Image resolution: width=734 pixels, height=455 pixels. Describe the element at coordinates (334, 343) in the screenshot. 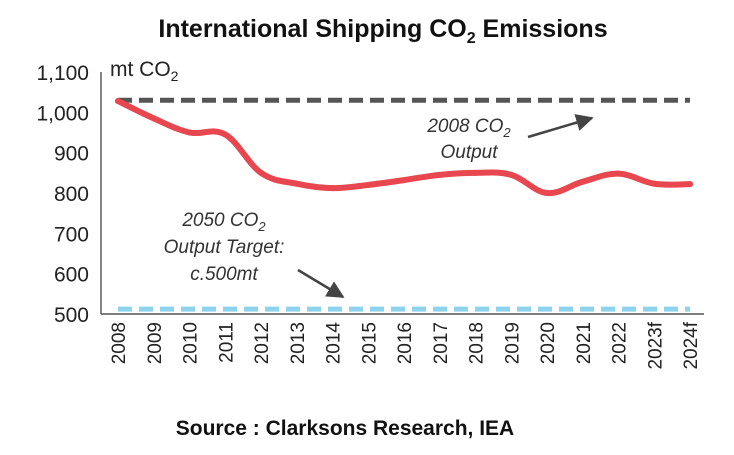

I see `x-tick-label: 2014` at that location.